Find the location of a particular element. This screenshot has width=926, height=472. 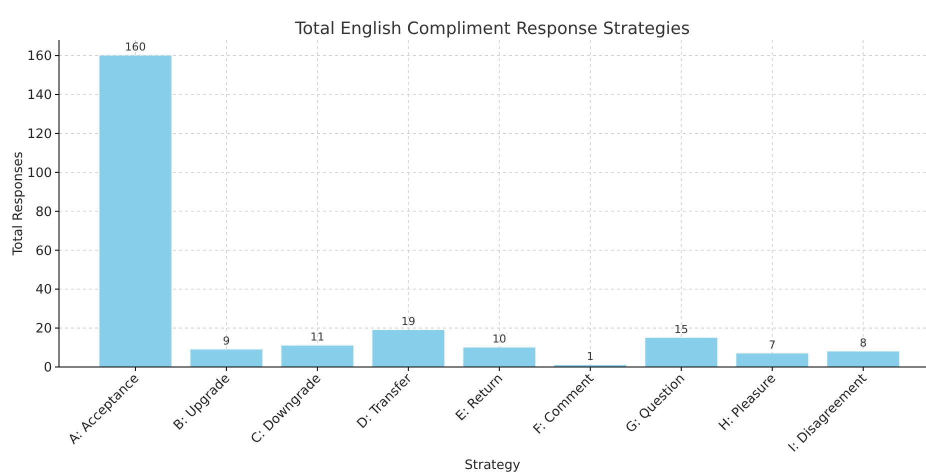

y-axis-title: Total Responses is located at coordinates (18, 203).